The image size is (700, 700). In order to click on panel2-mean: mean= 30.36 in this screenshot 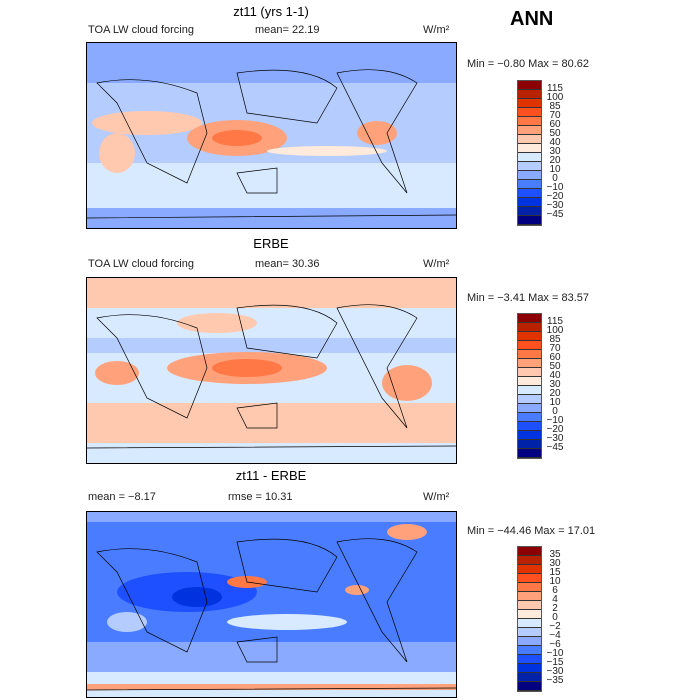, I will do `click(287, 264)`.